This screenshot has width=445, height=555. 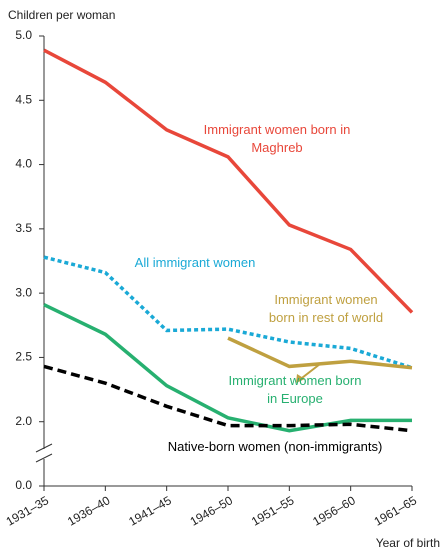 I want to click on series-label: Immigrant women born in rest of world, so click(x=326, y=308).